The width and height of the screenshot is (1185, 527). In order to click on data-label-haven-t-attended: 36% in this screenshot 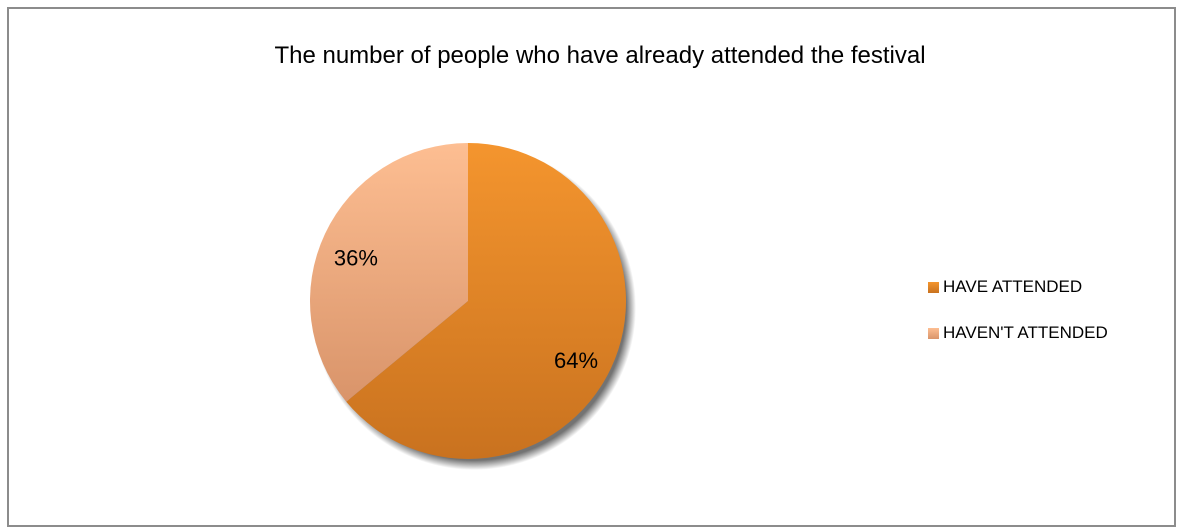, I will do `click(356, 258)`.